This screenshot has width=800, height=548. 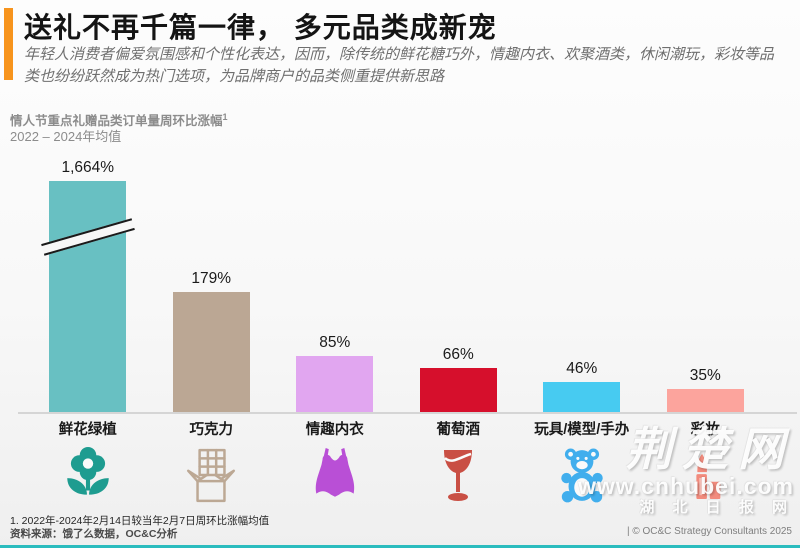 What do you see at coordinates (706, 476) in the screenshot?
I see `lipstick-icon` at bounding box center [706, 476].